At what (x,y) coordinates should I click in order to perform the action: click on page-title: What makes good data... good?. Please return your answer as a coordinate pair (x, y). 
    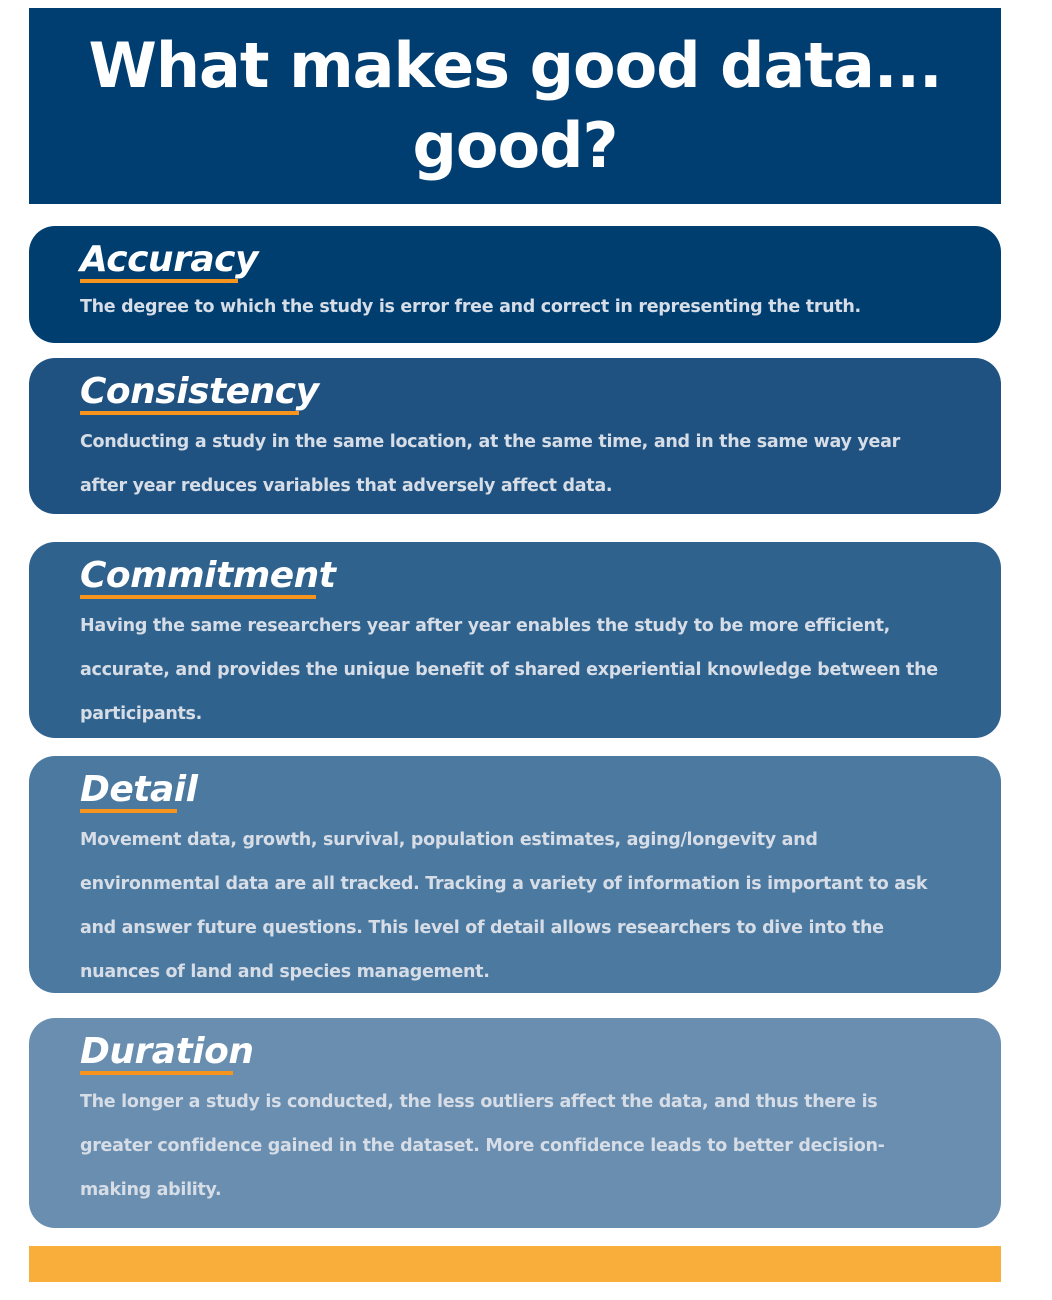
    Looking at the image, I should click on (515, 105).